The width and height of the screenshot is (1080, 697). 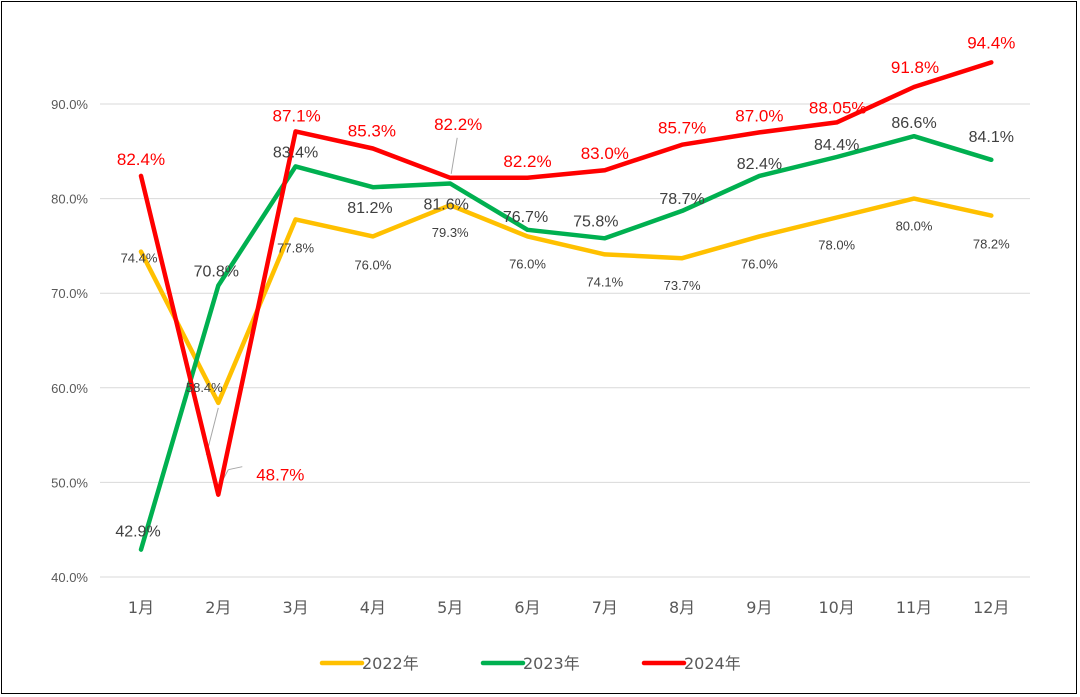 I want to click on data-label: 86.6%, so click(x=913, y=123).